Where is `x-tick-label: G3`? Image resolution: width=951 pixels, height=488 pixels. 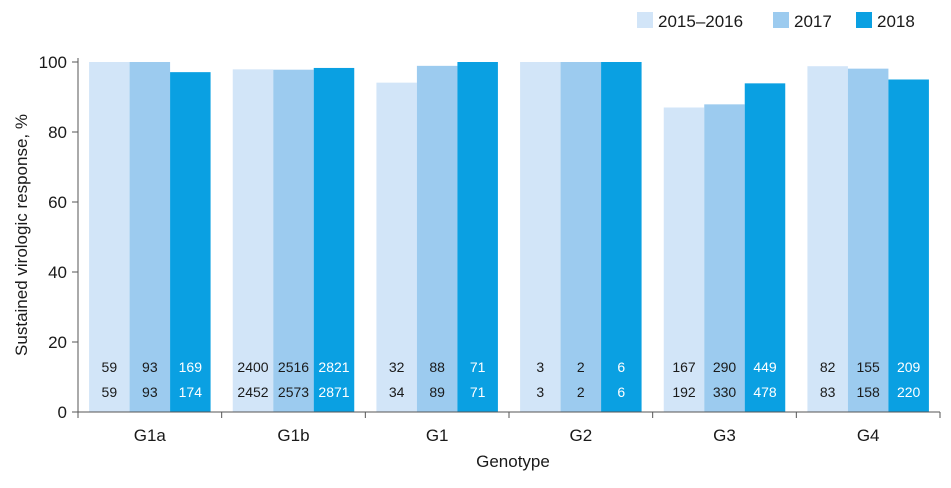
x-tick-label: G3 is located at coordinates (724, 435).